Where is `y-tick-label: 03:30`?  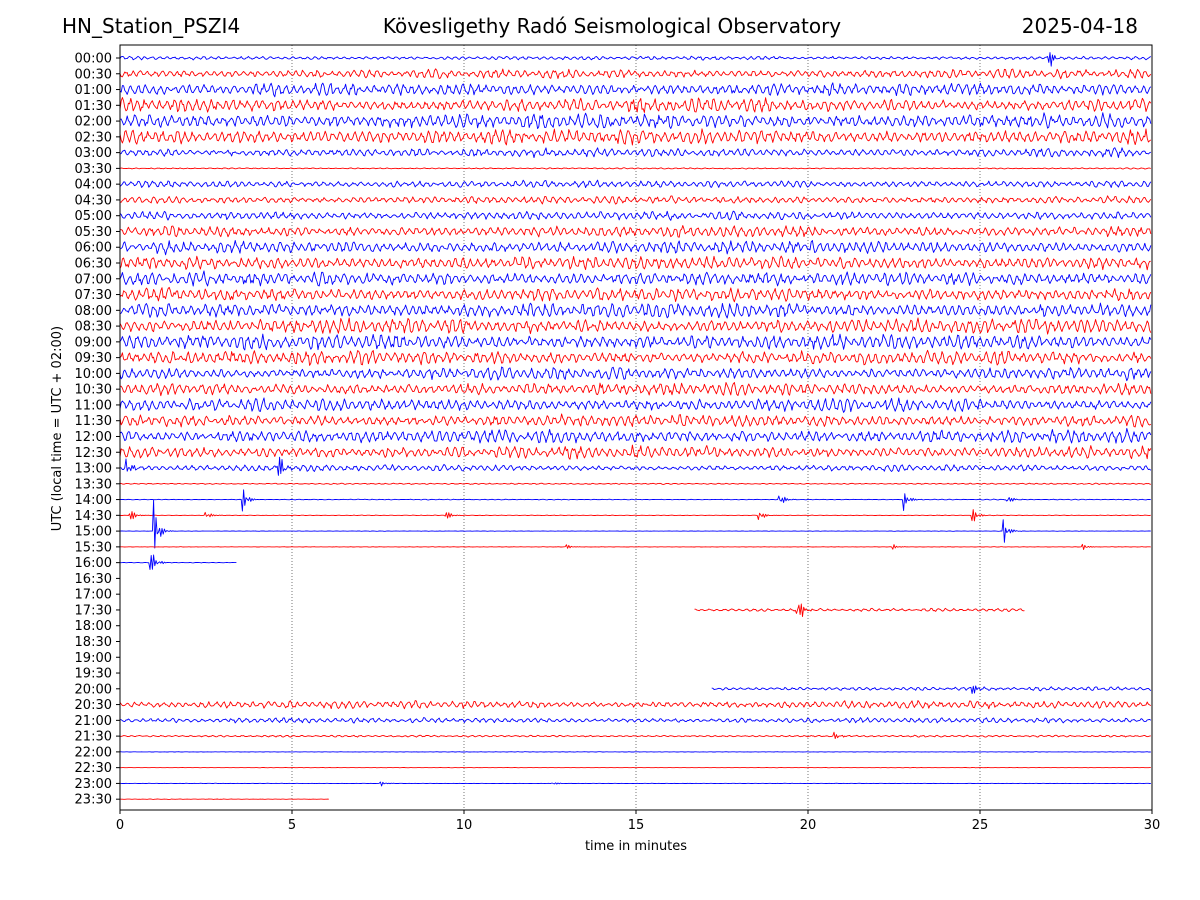 y-tick-label: 03:30 is located at coordinates (93, 169).